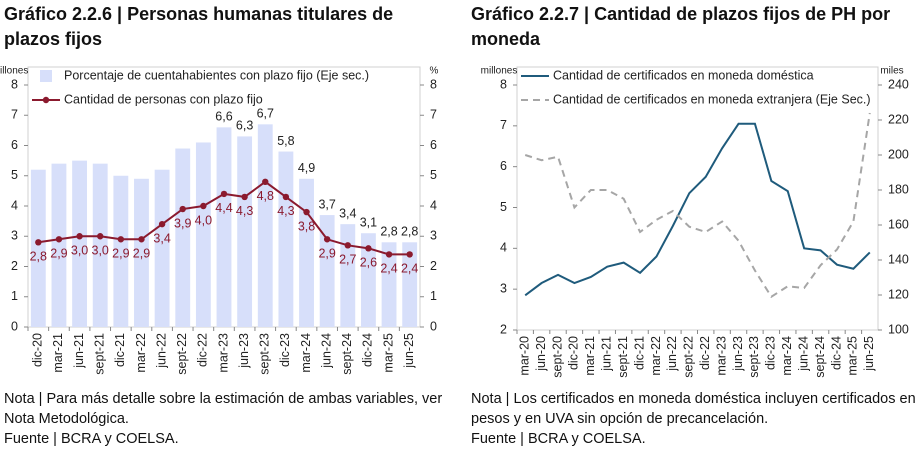 The image size is (920, 452). What do you see at coordinates (433, 205) in the screenshot?
I see `y2-tick-label: 4` at bounding box center [433, 205].